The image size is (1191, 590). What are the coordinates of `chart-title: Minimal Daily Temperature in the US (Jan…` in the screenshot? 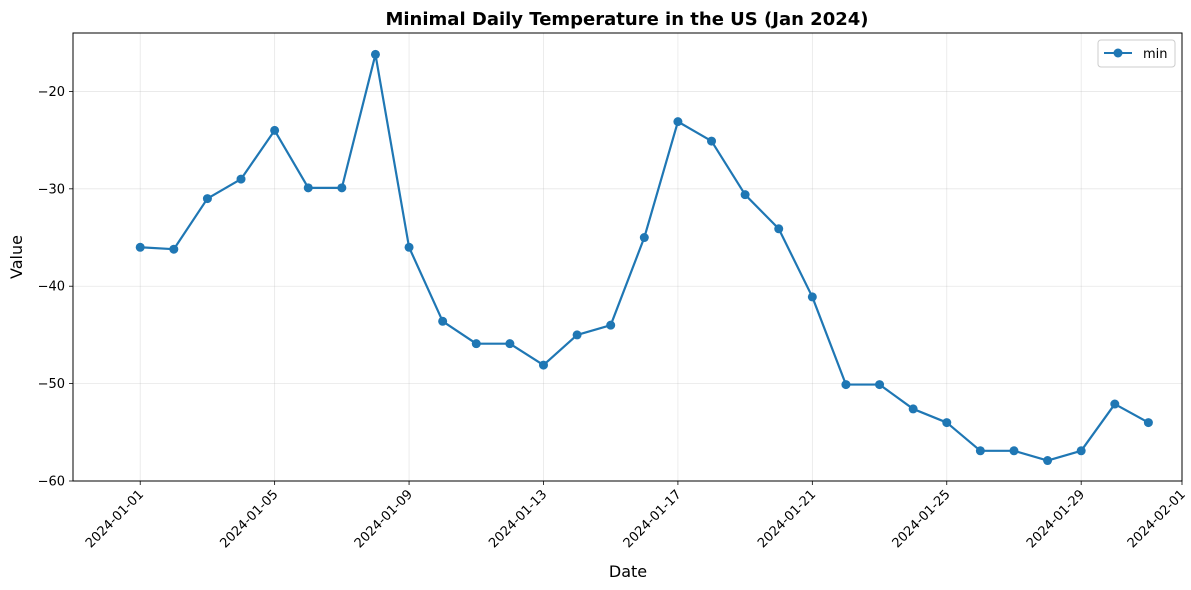 It's located at (626, 19).